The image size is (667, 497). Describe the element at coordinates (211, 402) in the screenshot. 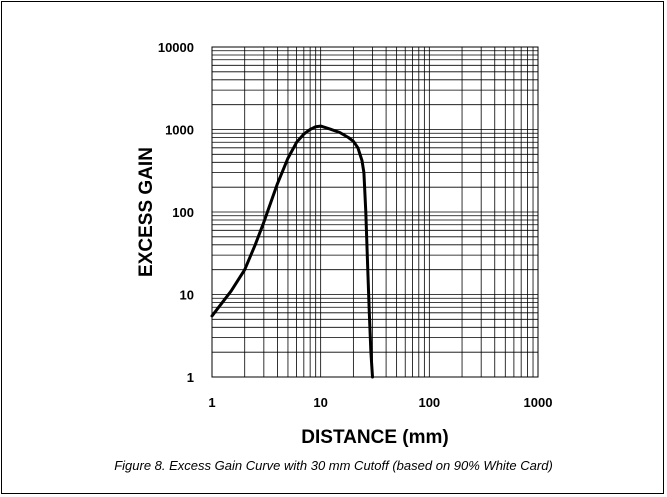

I see `x-tick-label: 1` at that location.